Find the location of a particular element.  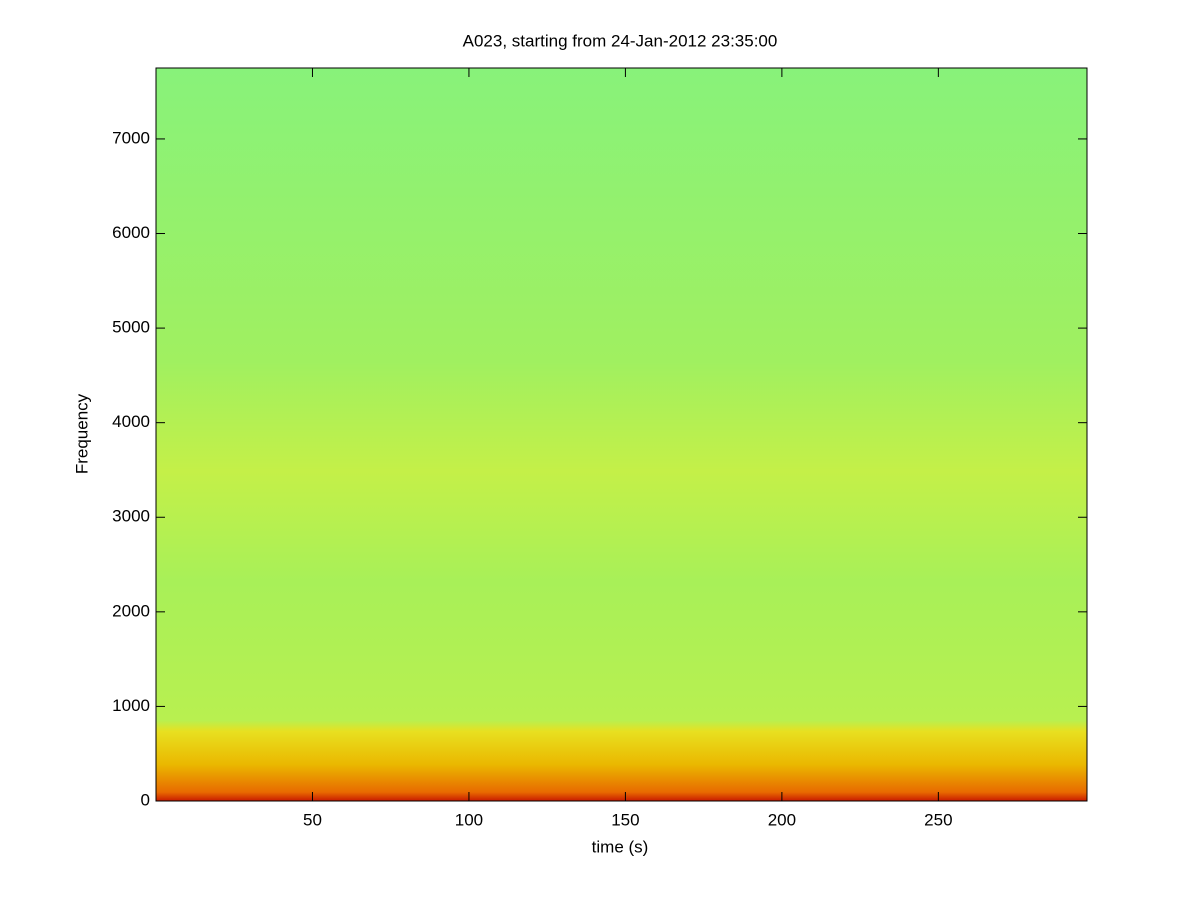

x-tick-label: 250 is located at coordinates (938, 819).